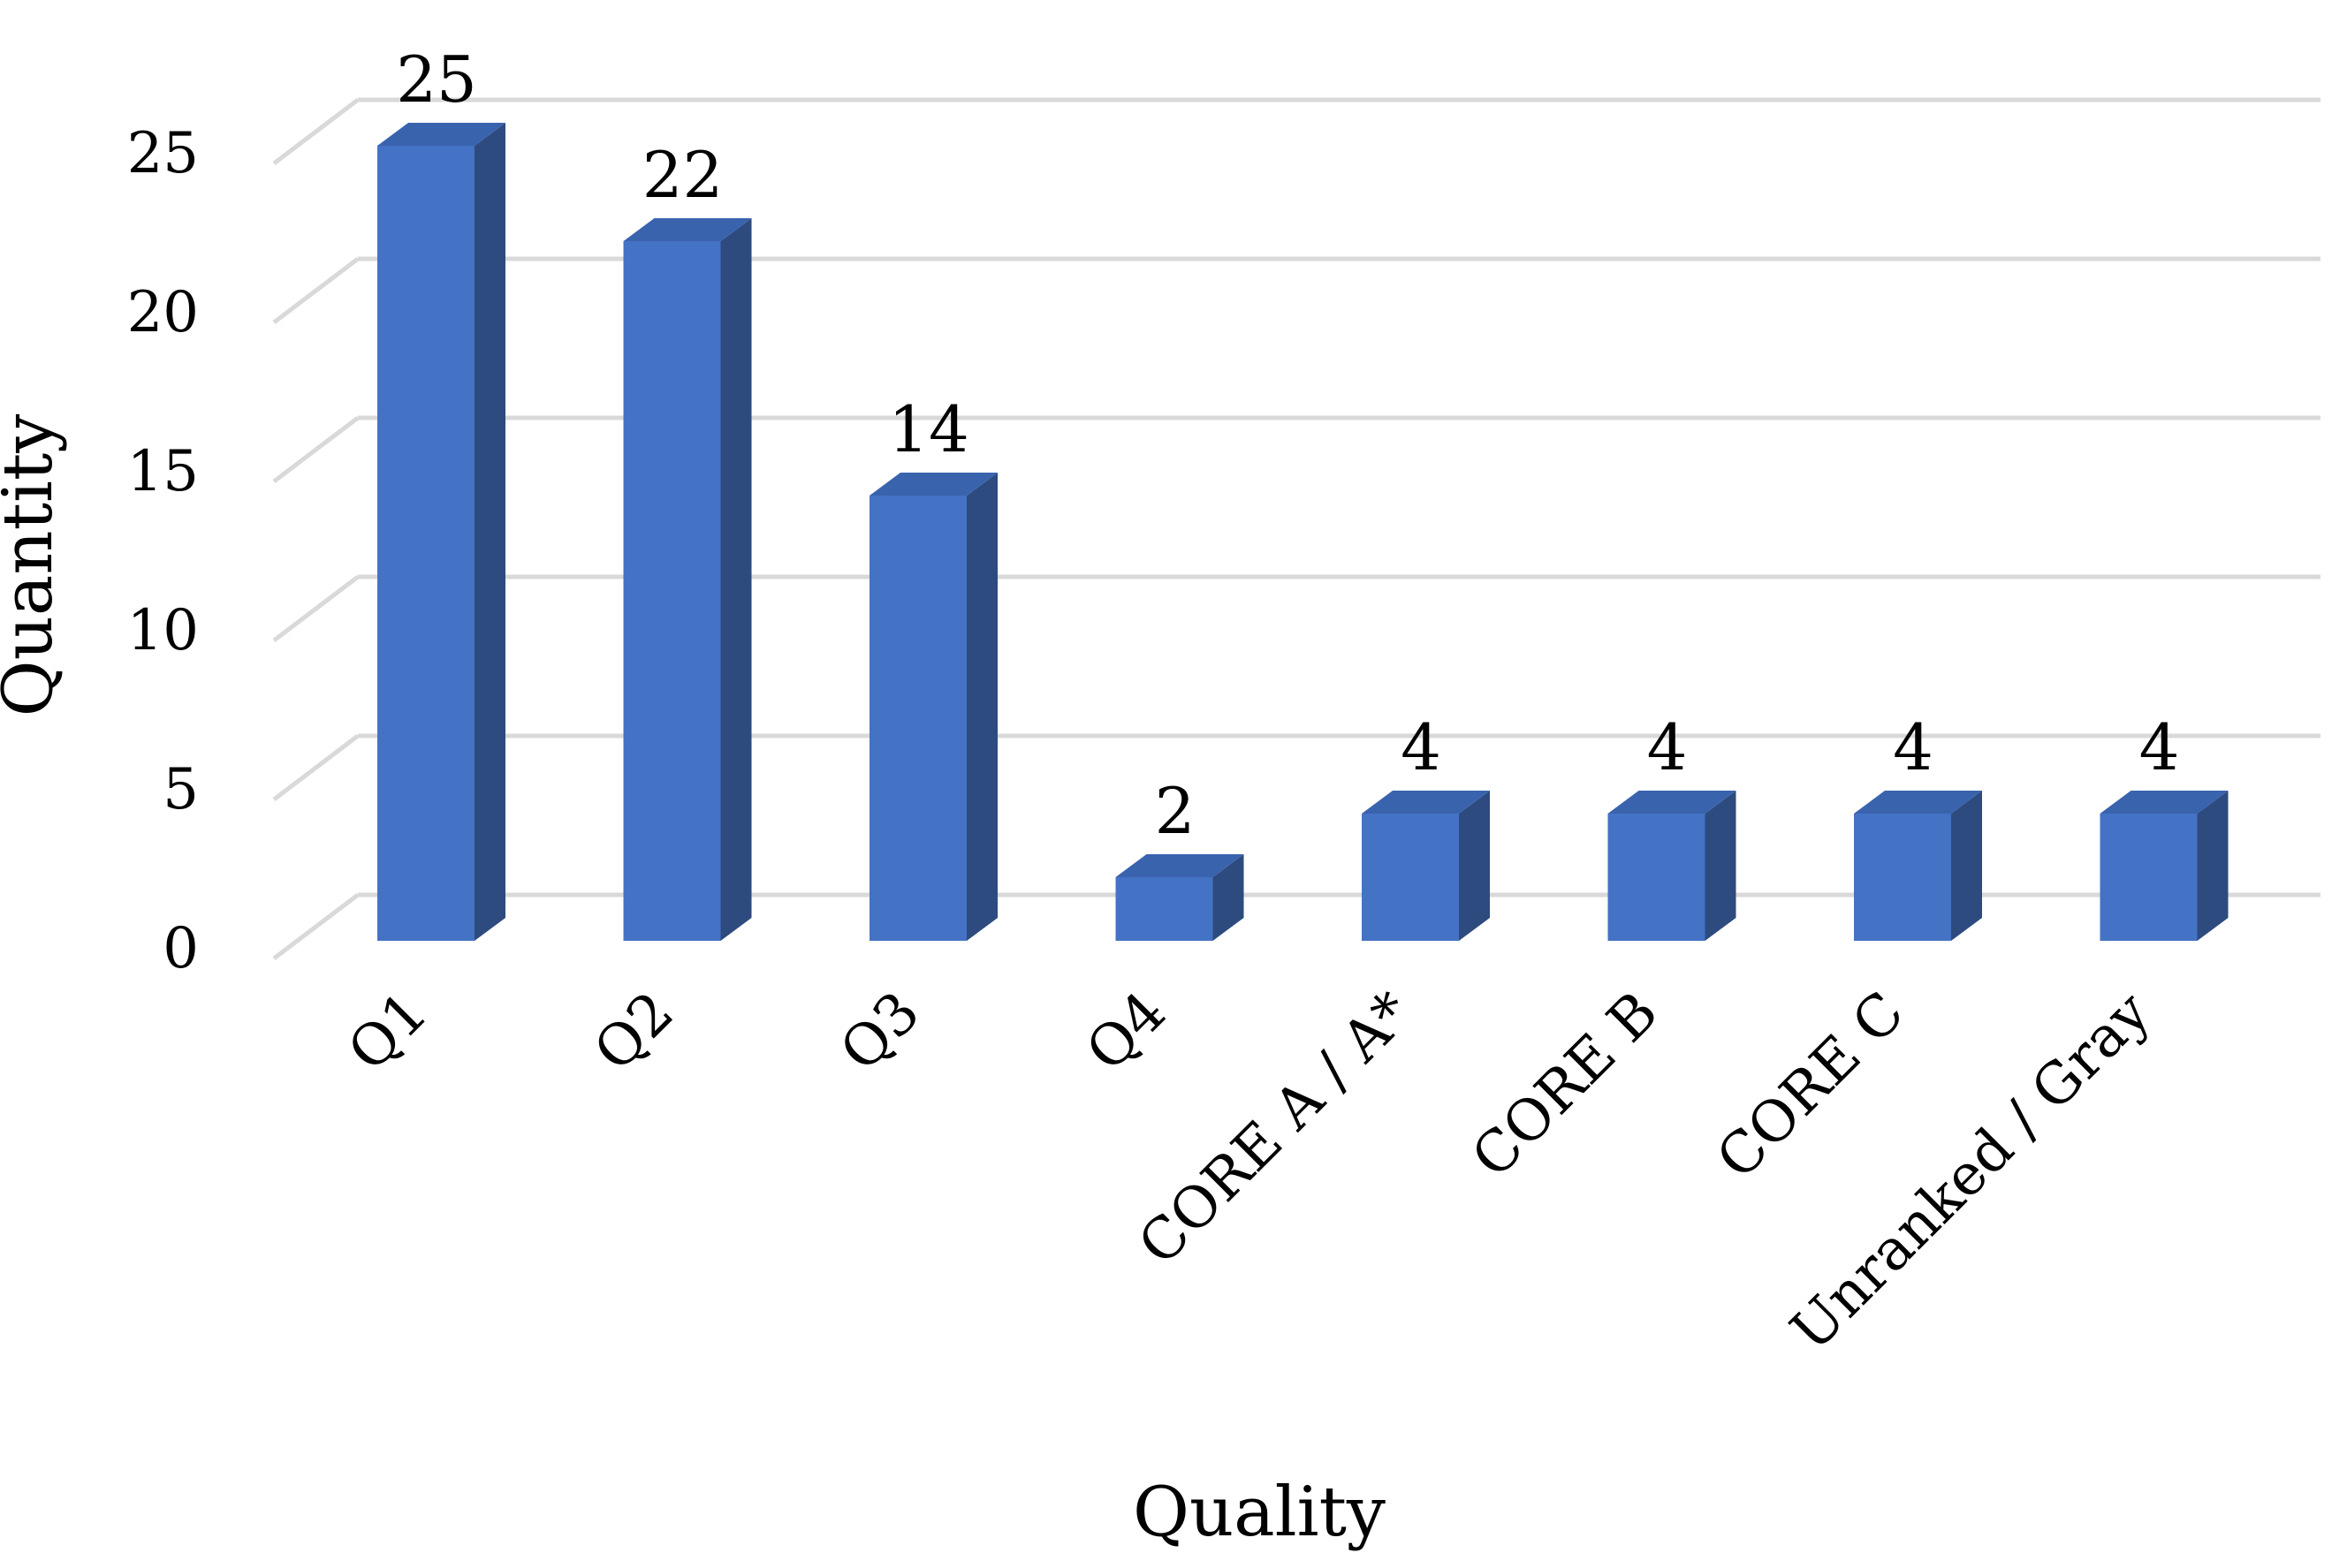  I want to click on data-label: 25, so click(436, 79).